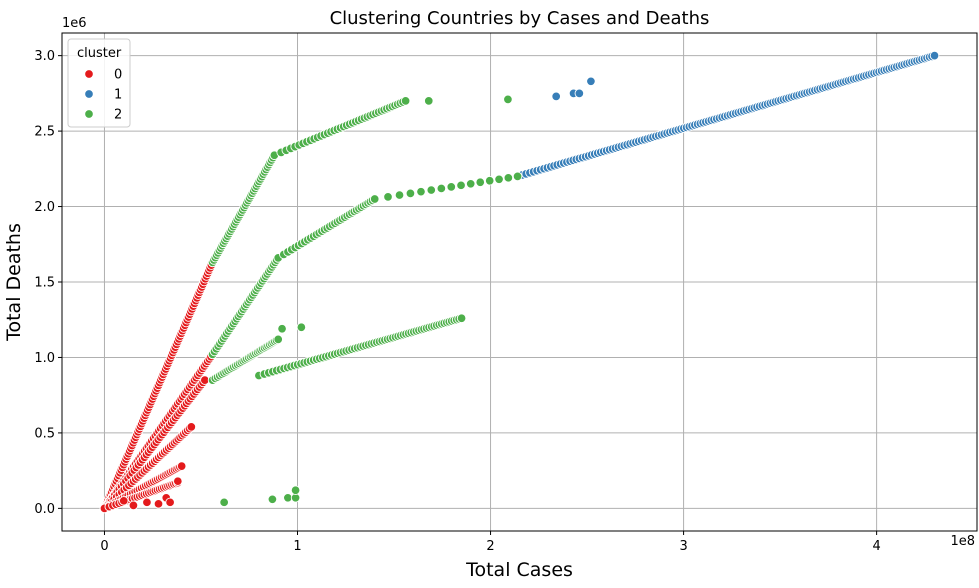 The height and width of the screenshot is (588, 979). Describe the element at coordinates (490, 546) in the screenshot. I see `x-tick-label: 2` at that location.